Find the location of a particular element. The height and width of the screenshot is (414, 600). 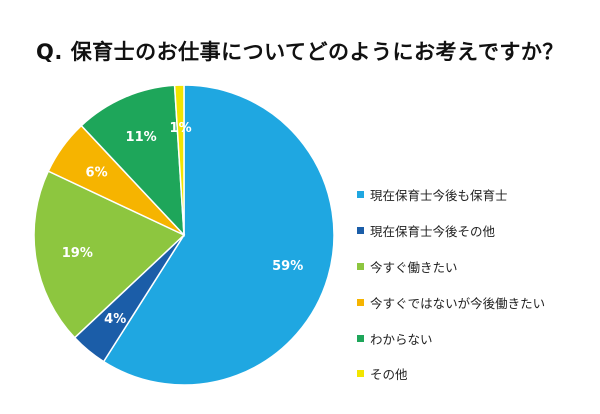

pie-slice-label: 59% is located at coordinates (287, 266).